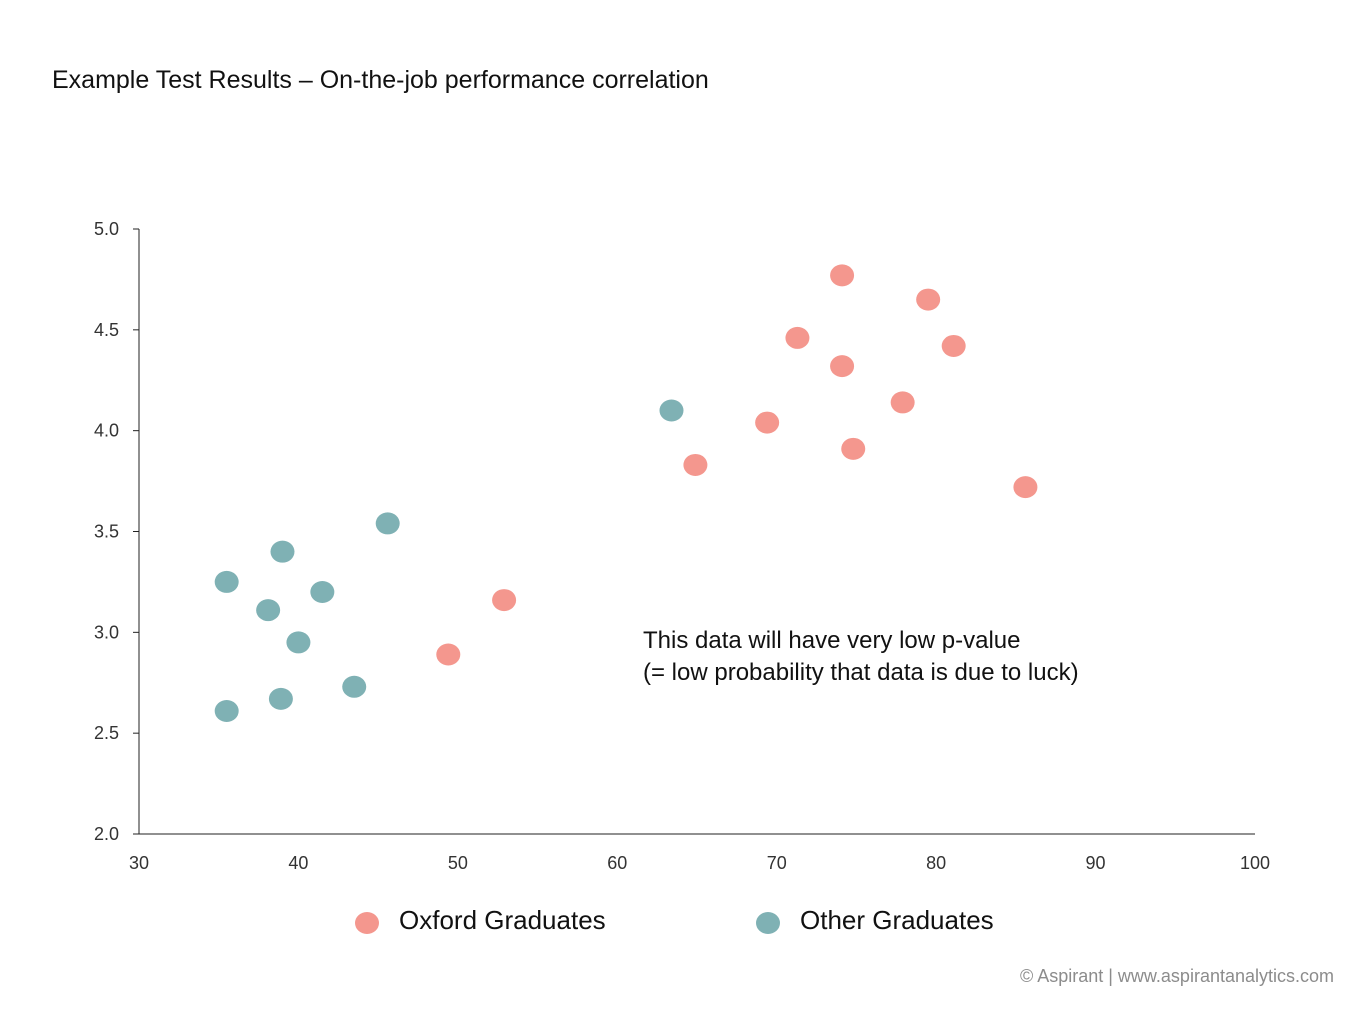 This screenshot has width=1365, height=1024. I want to click on legend-item-oxford: Oxford Graduates, so click(480, 920).